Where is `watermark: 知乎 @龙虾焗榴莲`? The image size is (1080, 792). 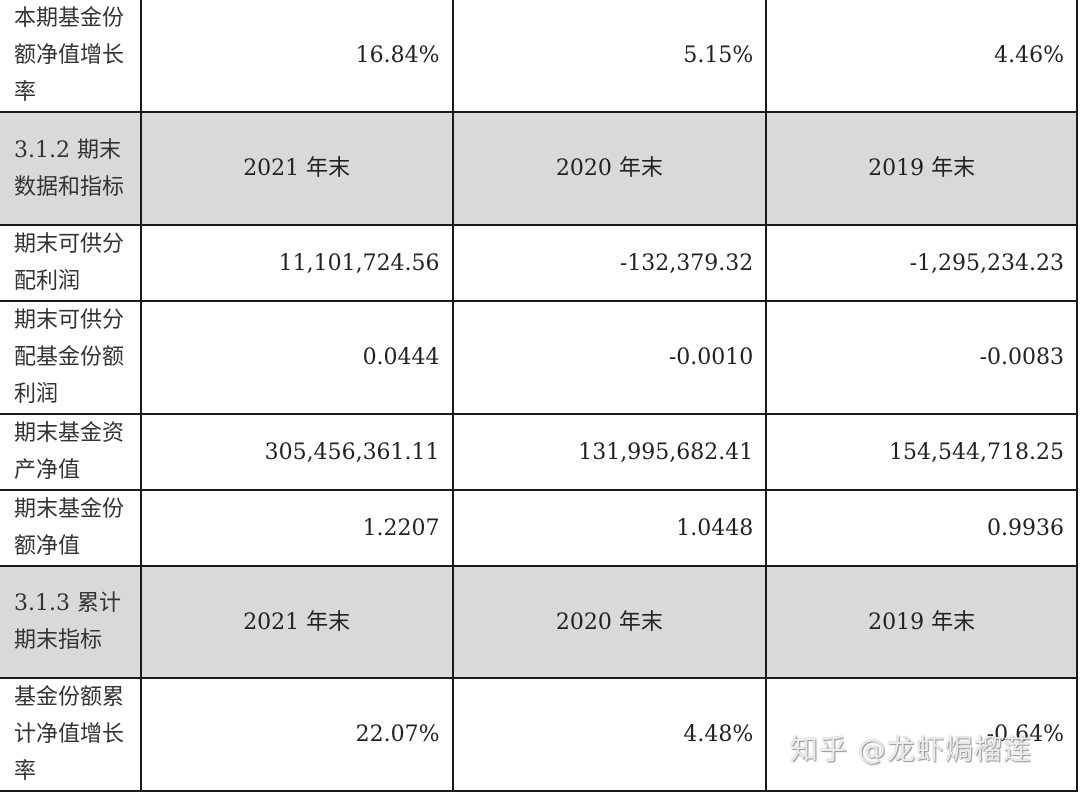 watermark: 知乎 @龙虾焗榴莲 is located at coordinates (911, 749).